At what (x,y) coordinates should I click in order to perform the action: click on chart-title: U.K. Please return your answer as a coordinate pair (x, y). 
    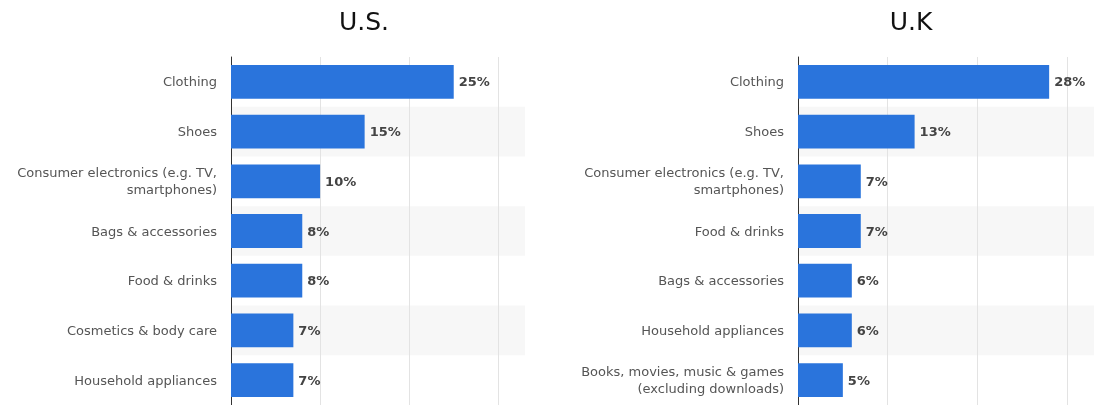
    Looking at the image, I should click on (911, 21).